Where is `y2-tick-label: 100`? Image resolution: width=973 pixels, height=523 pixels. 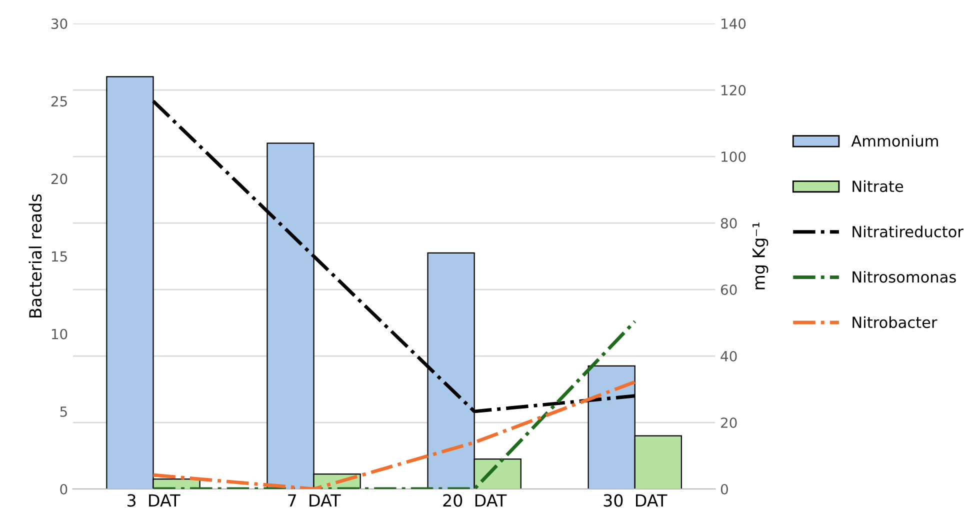 y2-tick-label: 100 is located at coordinates (734, 156).